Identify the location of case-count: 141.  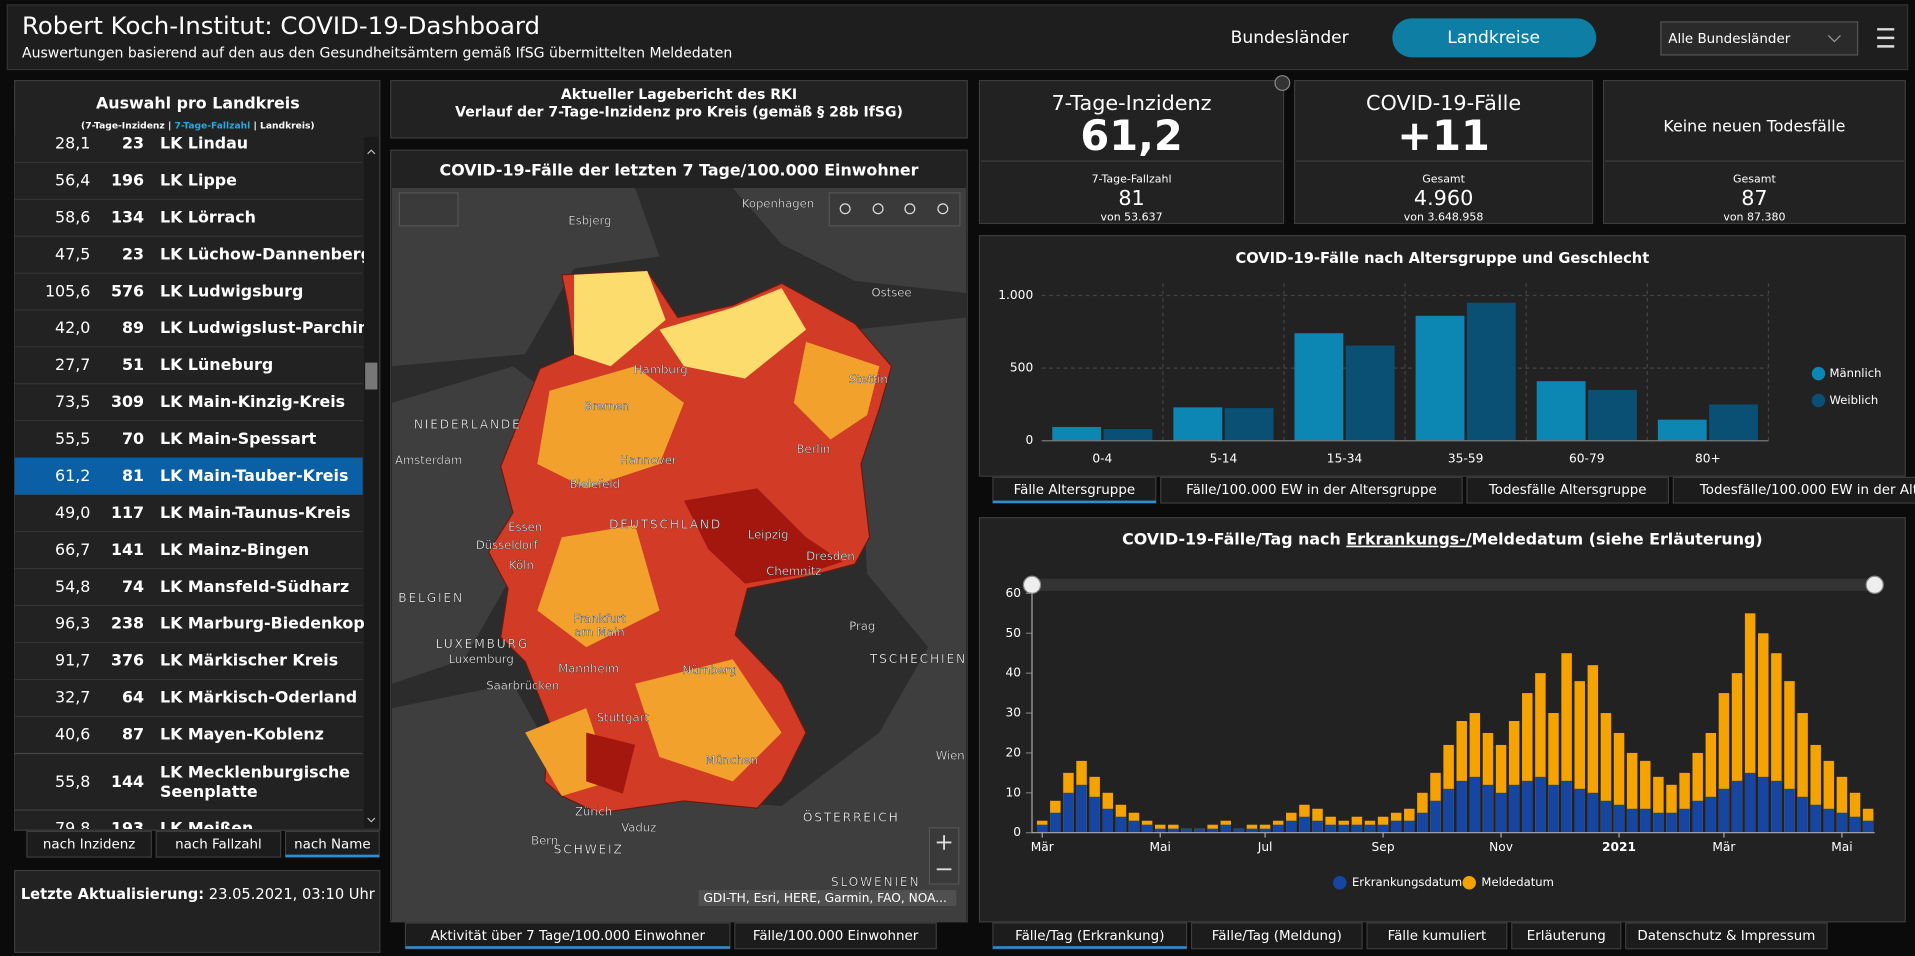
(127, 549).